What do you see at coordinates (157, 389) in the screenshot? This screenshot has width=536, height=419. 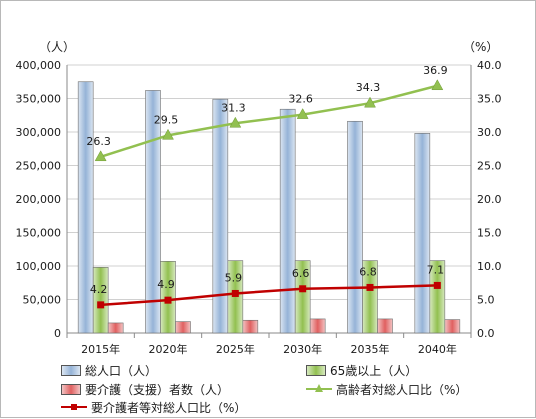 I see `legend-label-care-needed: 要介護（支援）者数（人）` at bounding box center [157, 389].